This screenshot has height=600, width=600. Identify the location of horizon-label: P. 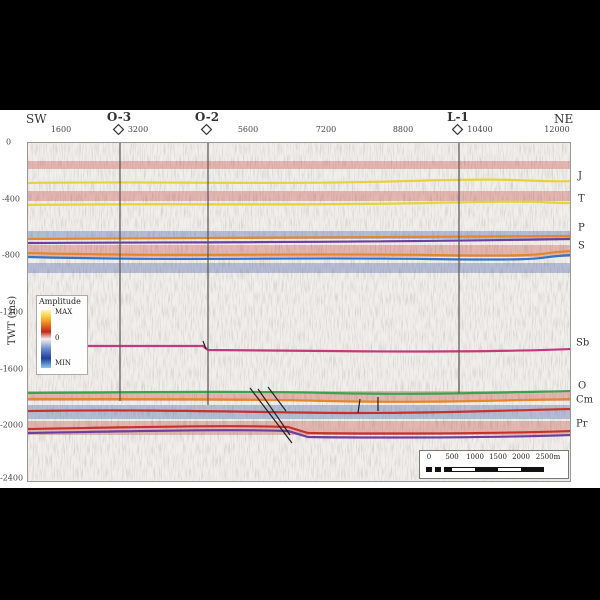
(581, 228).